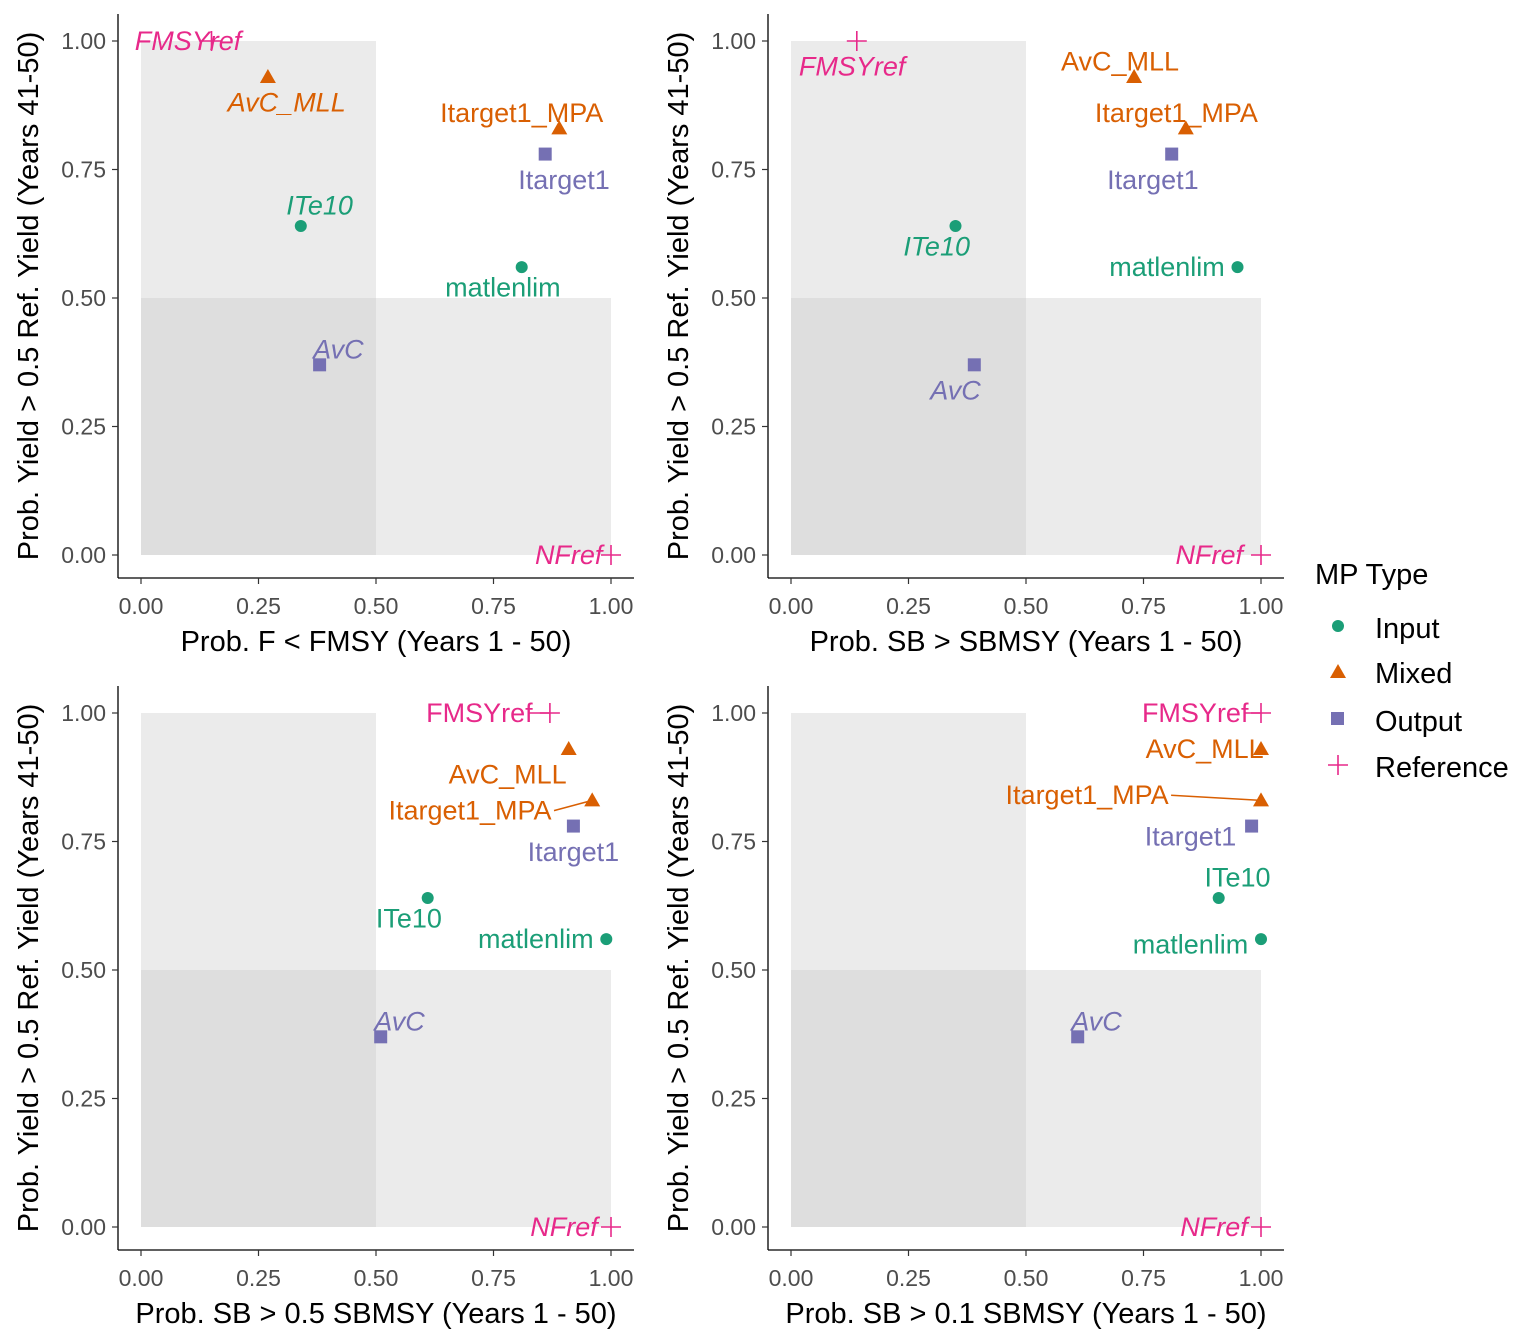  Describe the element at coordinates (1418, 722) in the screenshot. I see `legend-label-output: Output` at that location.